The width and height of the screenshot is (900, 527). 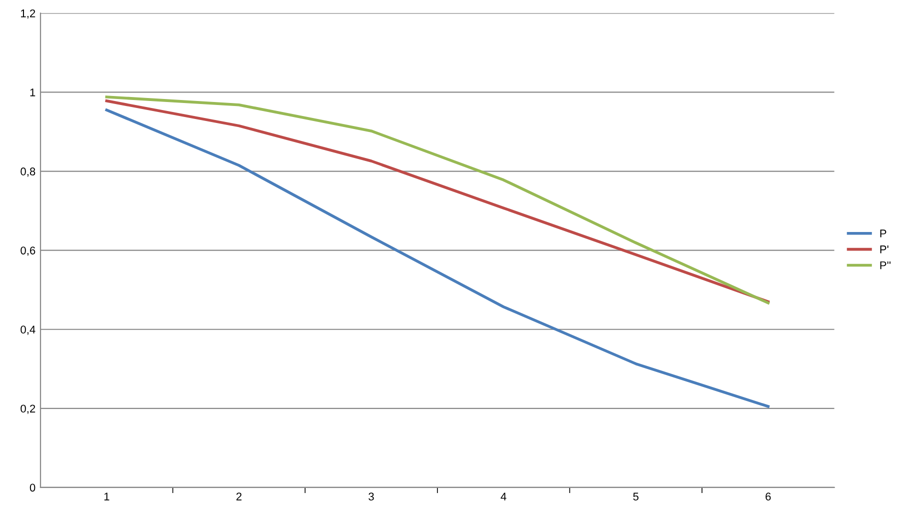 What do you see at coordinates (33, 92) in the screenshot?
I see `y-tick-label: 1` at bounding box center [33, 92].